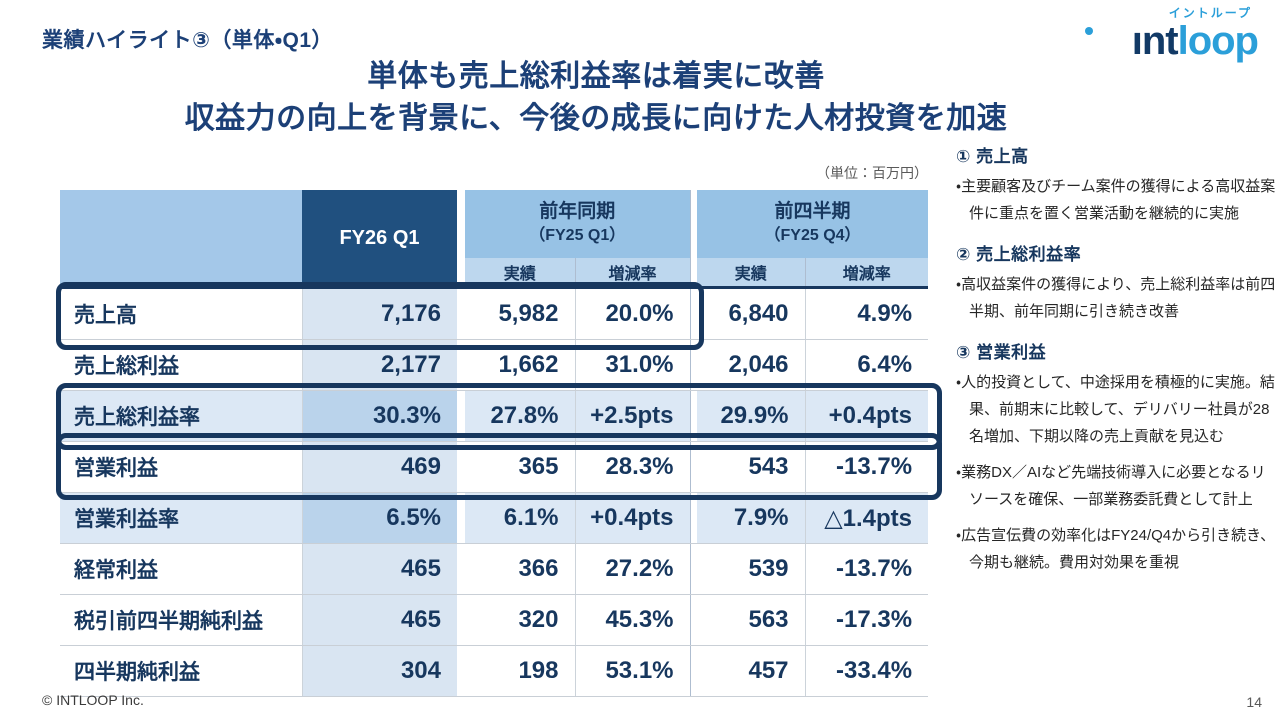  I want to click on header-group-qoq: 前四半期 （FY25 Q4）, so click(813, 224).